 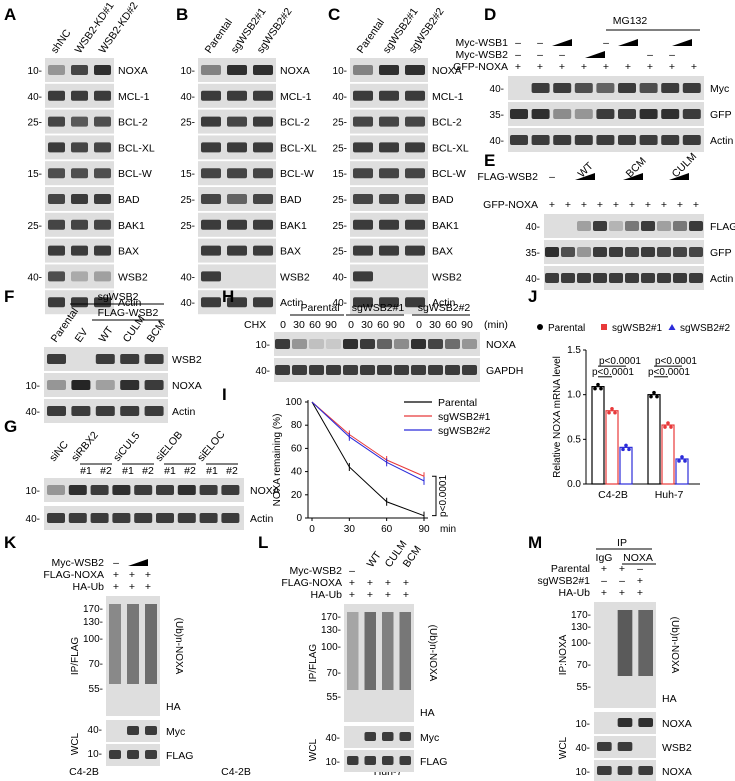 What do you see at coordinates (613, 495) in the screenshot?
I see `x-tick-label: C4-2B` at bounding box center [613, 495].